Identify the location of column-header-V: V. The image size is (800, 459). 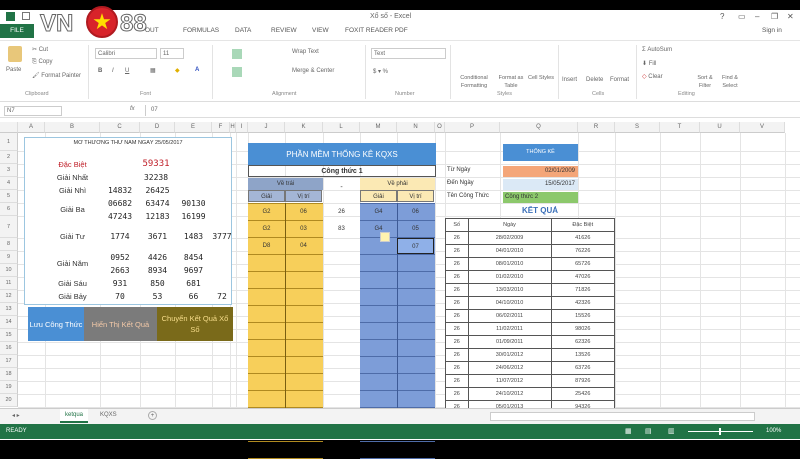
(762, 127).